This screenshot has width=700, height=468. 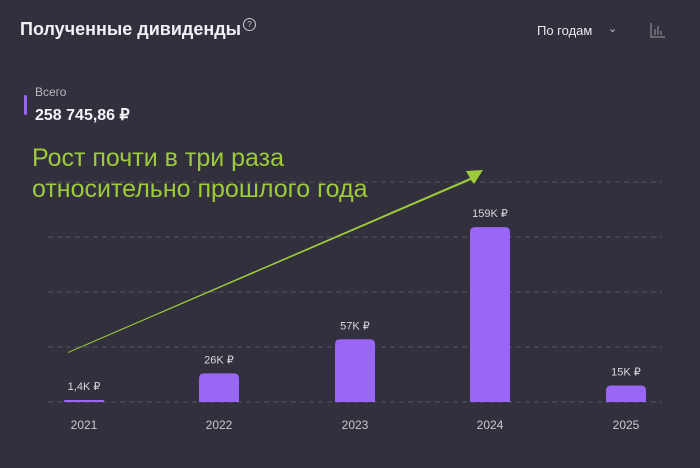 I want to click on x-tick-label: 2021, so click(x=84, y=425).